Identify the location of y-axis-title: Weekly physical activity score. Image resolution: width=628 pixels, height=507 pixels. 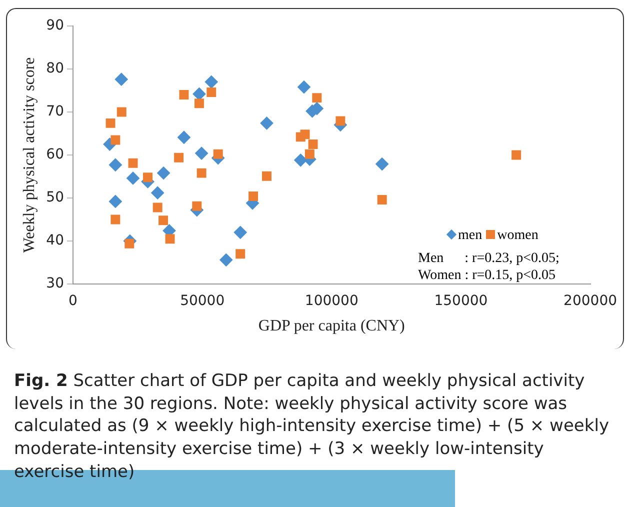
(29, 155).